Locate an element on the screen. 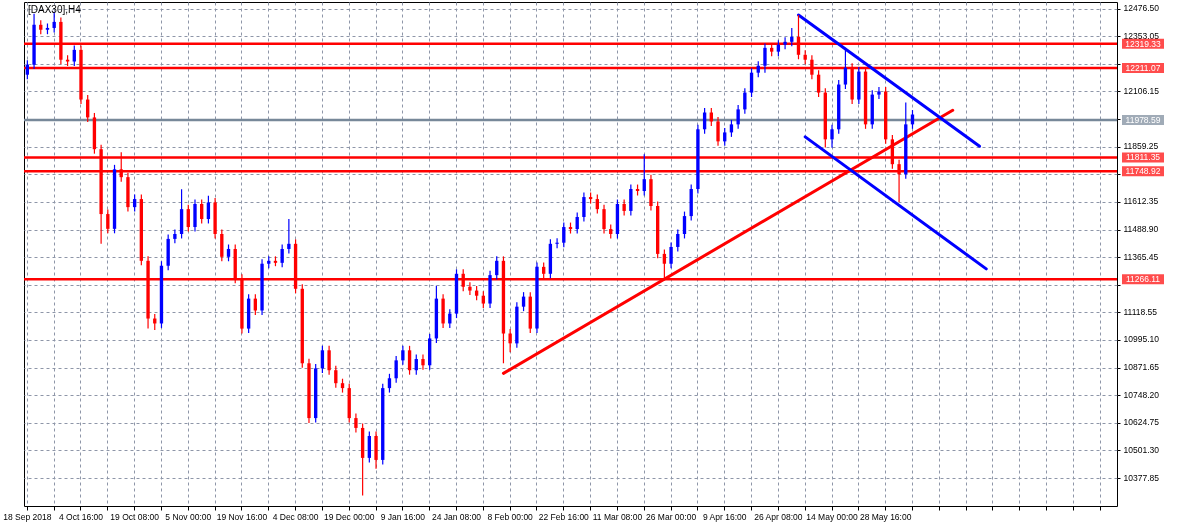 This screenshot has width=1180, height=526. x-tick-label: 28 May 16:00 is located at coordinates (885, 516).